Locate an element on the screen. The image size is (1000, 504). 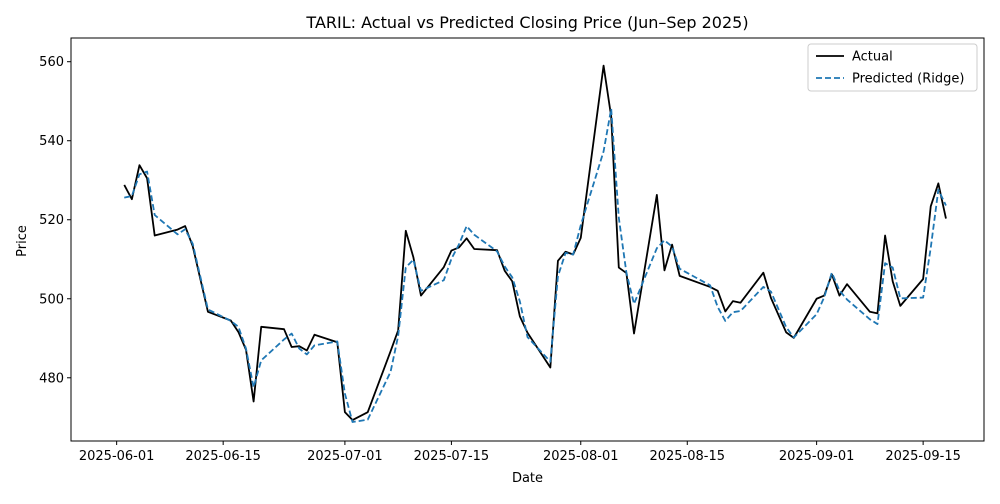
x-tick-label: 2025-08-01 is located at coordinates (581, 456).